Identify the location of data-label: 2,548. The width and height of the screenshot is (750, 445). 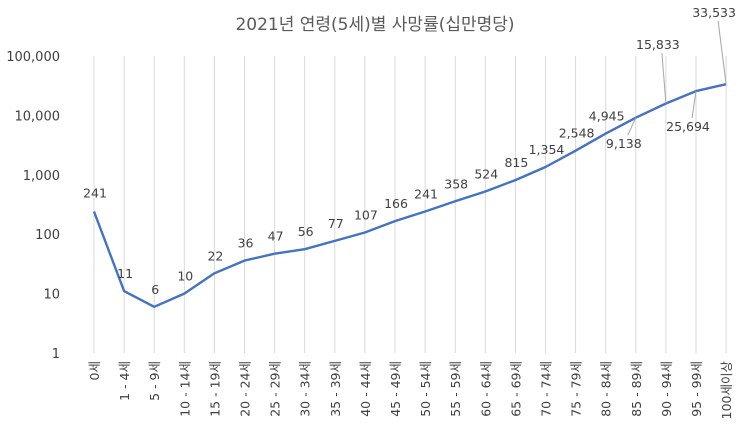
(577, 133).